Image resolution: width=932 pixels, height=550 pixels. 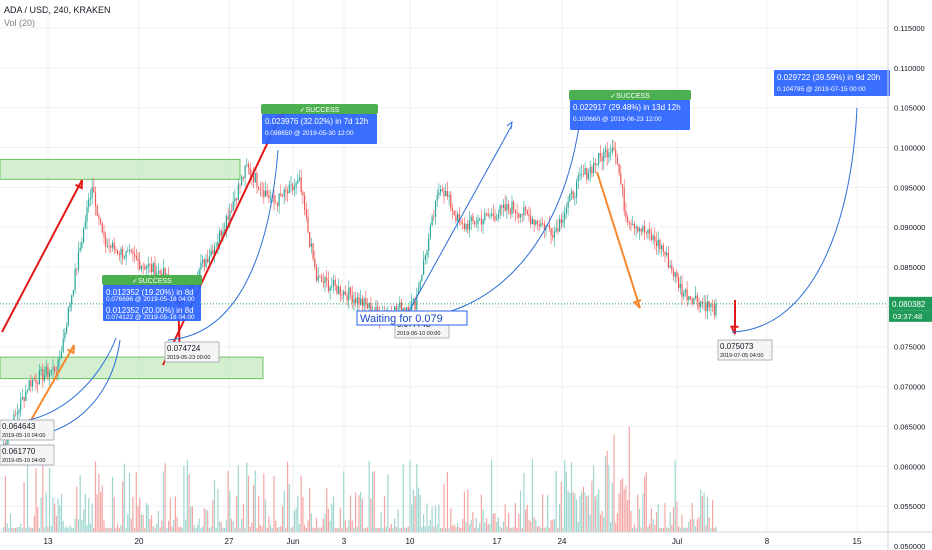 What do you see at coordinates (316, 121) in the screenshot?
I see `prediction-text: 0.023976 (32.02%) in 7d 12h` at bounding box center [316, 121].